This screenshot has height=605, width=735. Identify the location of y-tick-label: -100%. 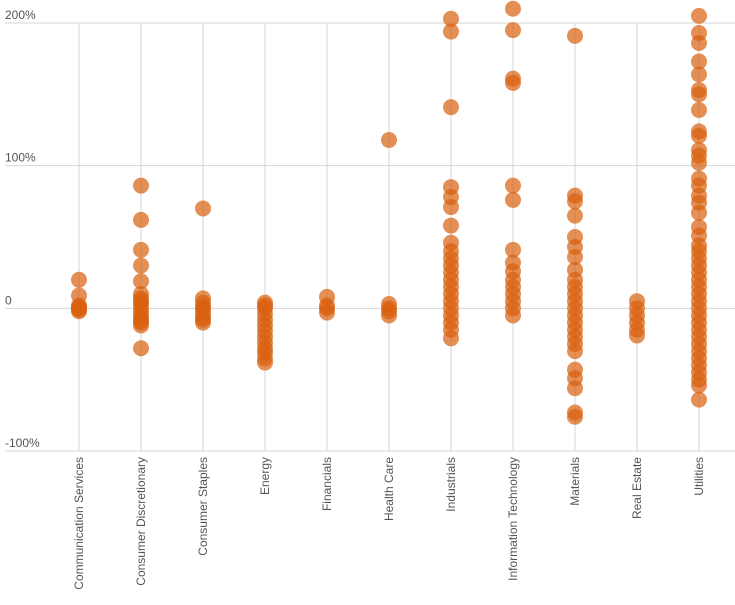
(22, 443).